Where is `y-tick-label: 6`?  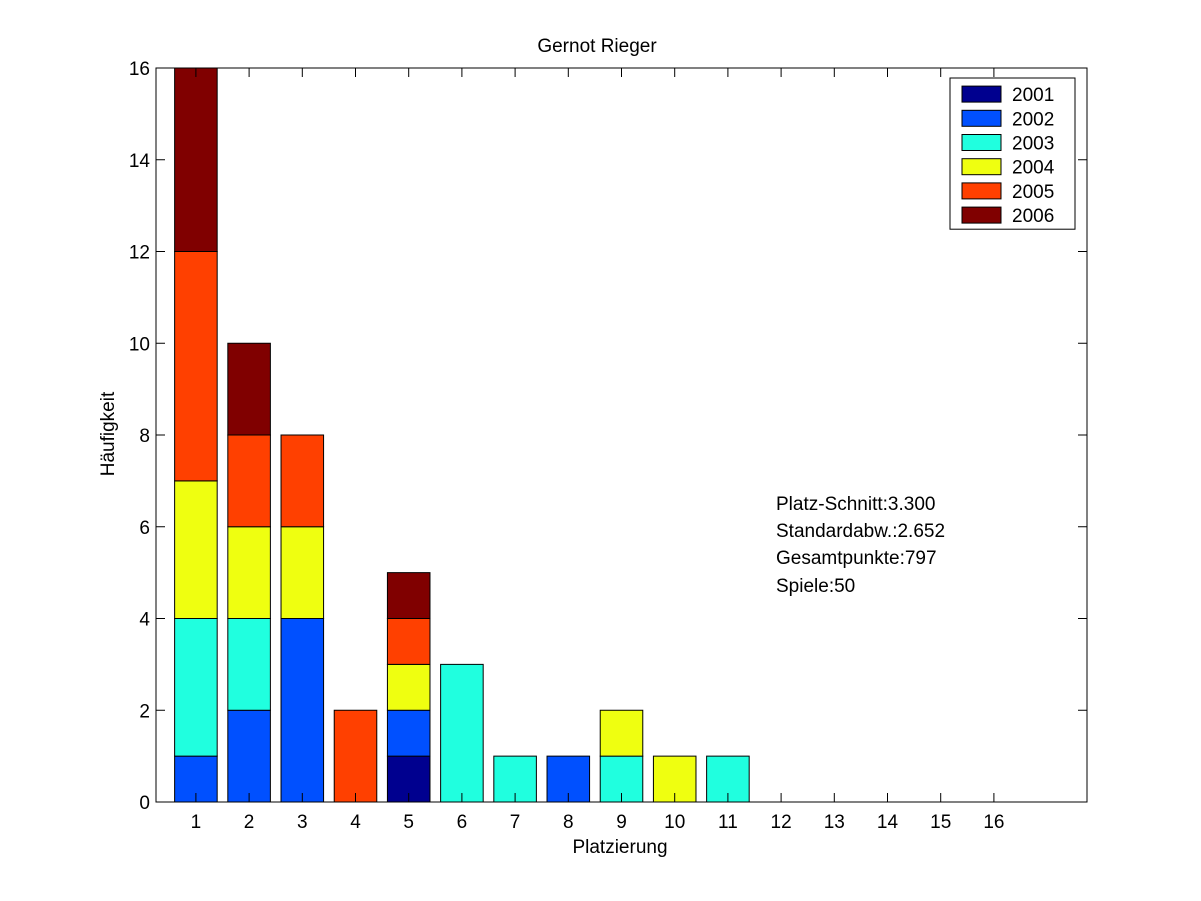
y-tick-label: 6 is located at coordinates (144, 528).